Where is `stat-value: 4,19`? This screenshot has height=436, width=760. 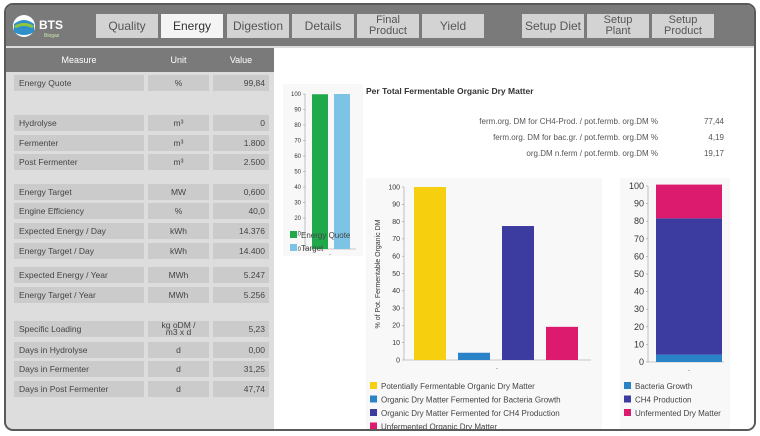
stat-value: 4,19 is located at coordinates (716, 137).